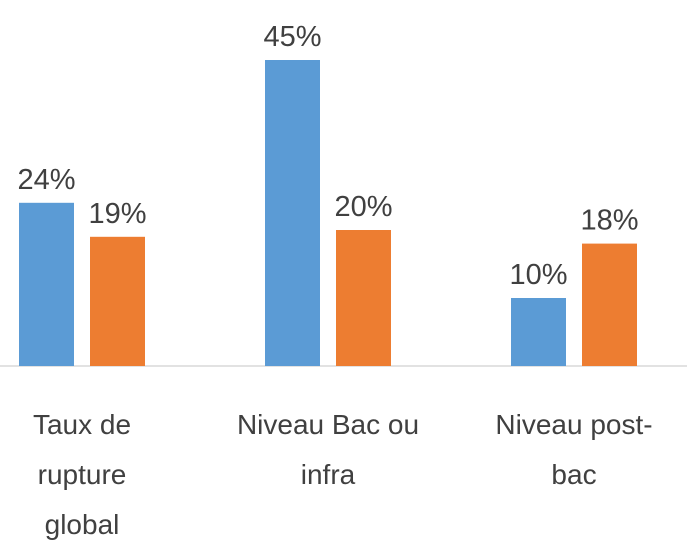  I want to click on value-label: 20%, so click(363, 207).